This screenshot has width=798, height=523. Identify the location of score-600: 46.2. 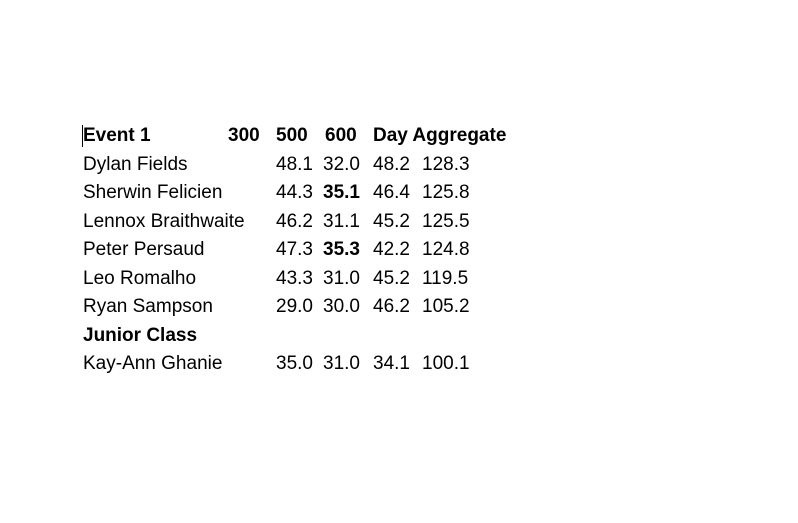
(391, 306).